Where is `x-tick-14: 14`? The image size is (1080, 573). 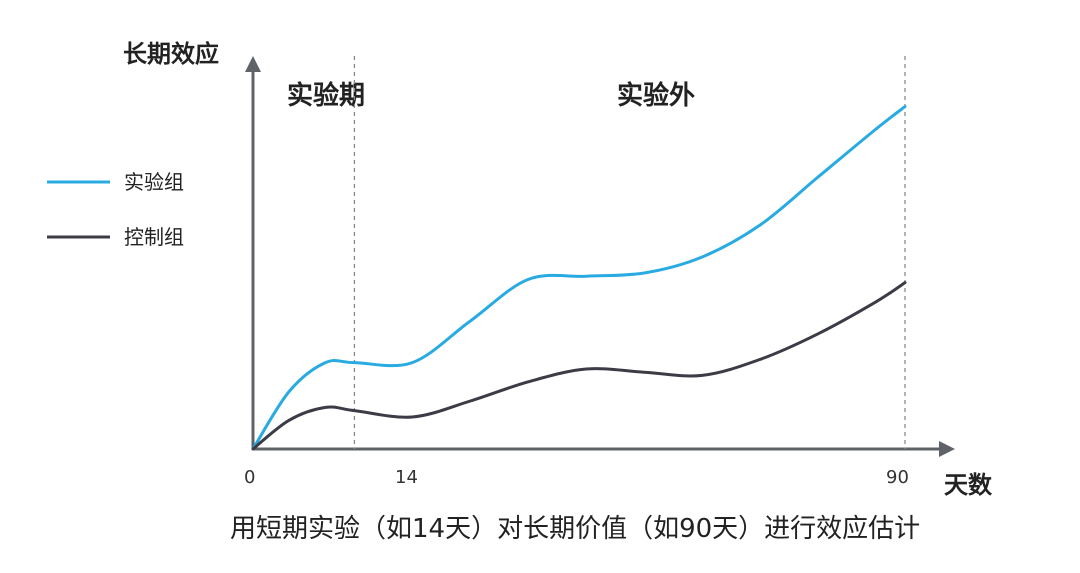 x-tick-14: 14 is located at coordinates (406, 477).